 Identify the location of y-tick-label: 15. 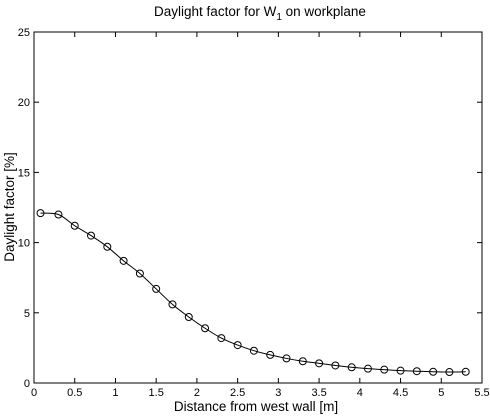
(24, 173).